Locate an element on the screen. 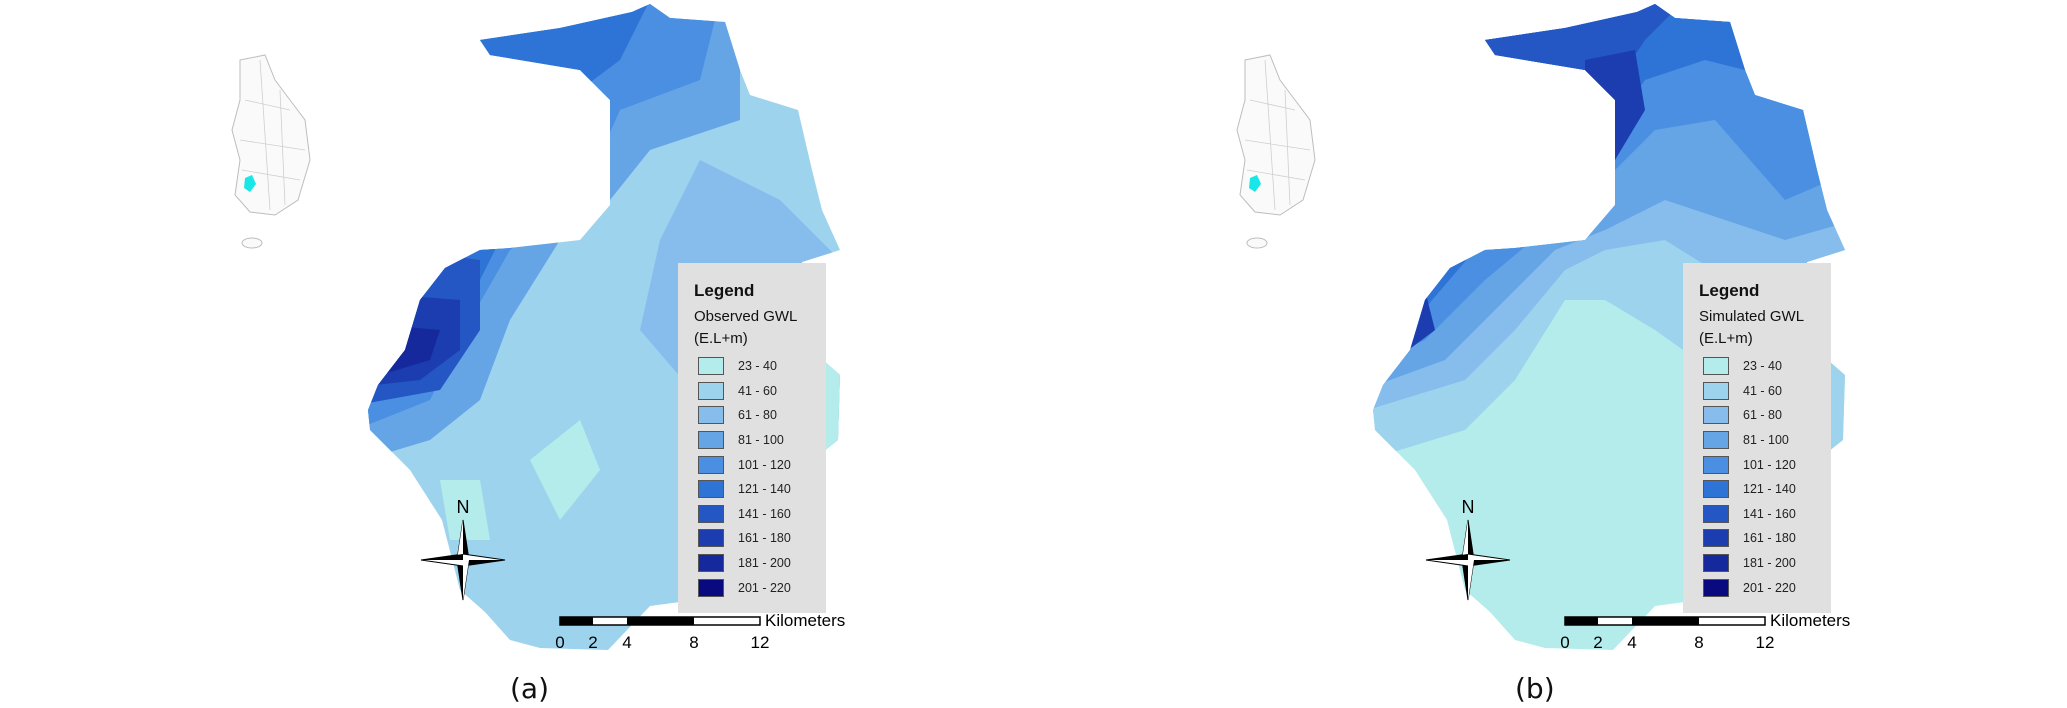  panel-caption: (a) is located at coordinates (530, 688).